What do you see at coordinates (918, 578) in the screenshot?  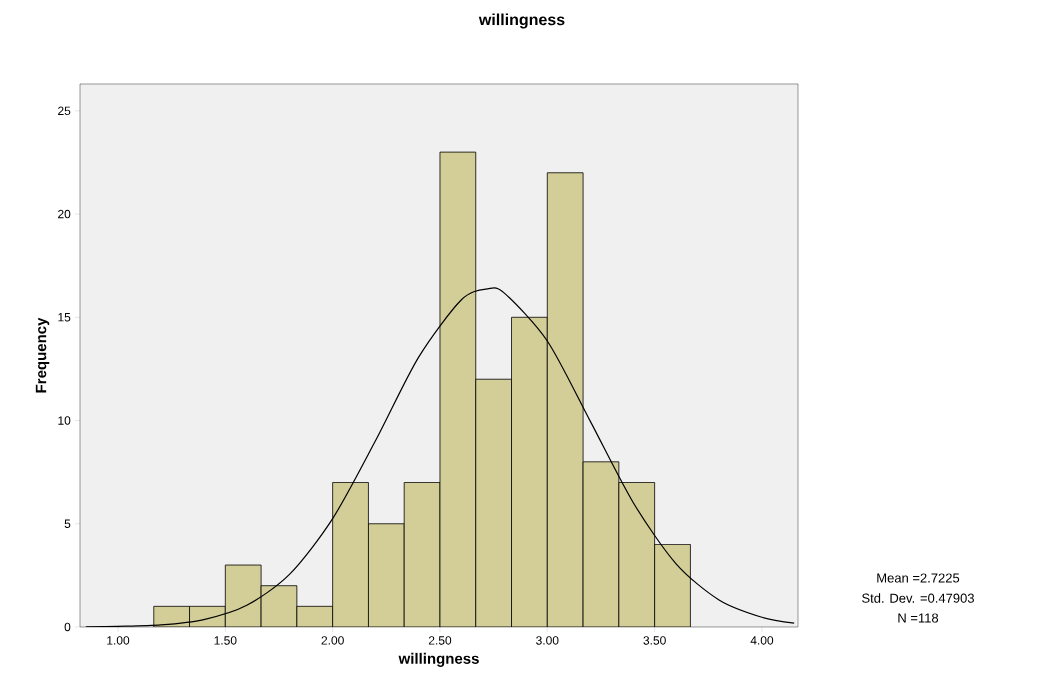 I see `text: Mean =2.7225` at bounding box center [918, 578].